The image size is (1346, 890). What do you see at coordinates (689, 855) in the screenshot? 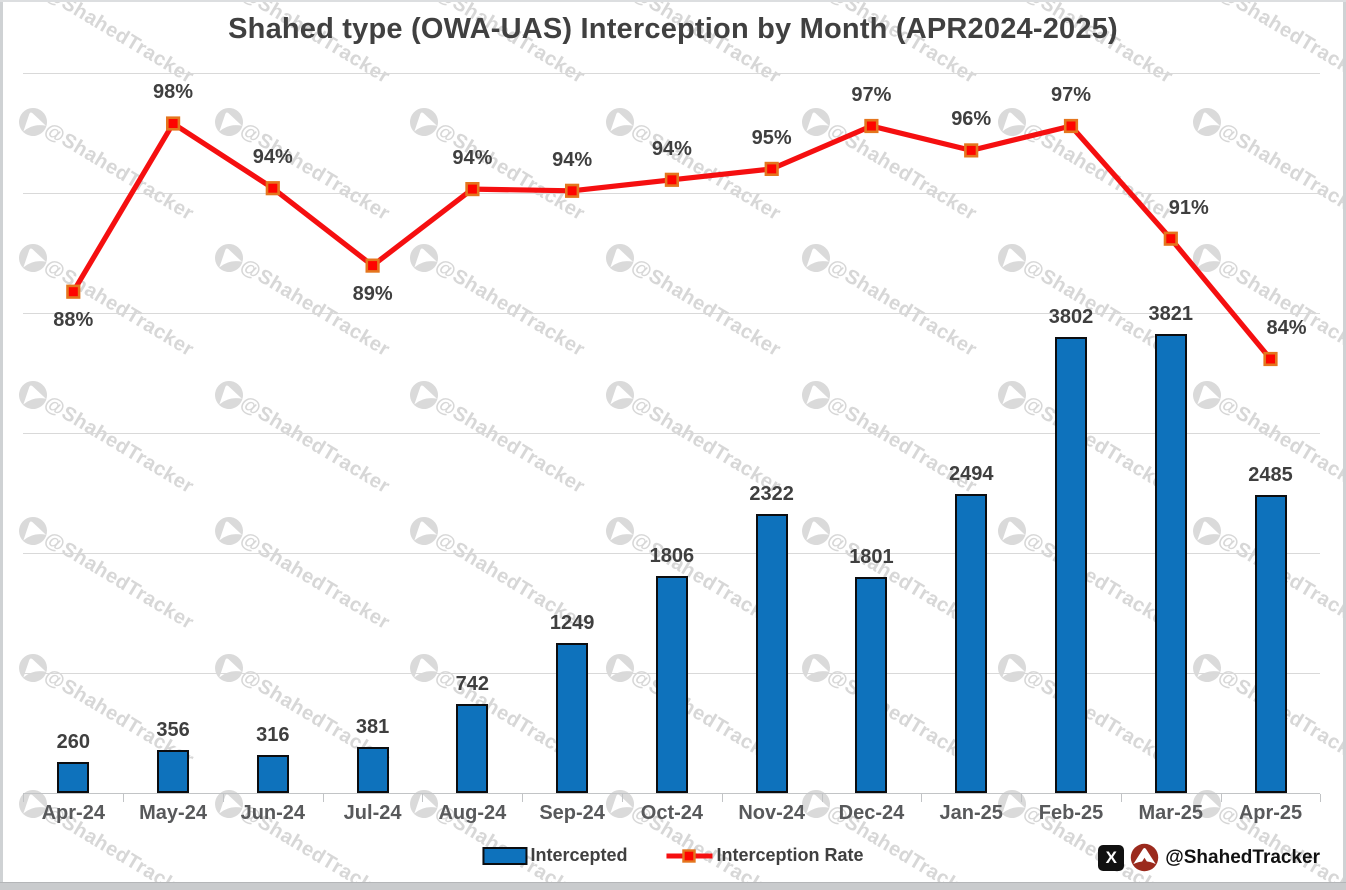
I see `rate-line-swatch-icon` at bounding box center [689, 855].